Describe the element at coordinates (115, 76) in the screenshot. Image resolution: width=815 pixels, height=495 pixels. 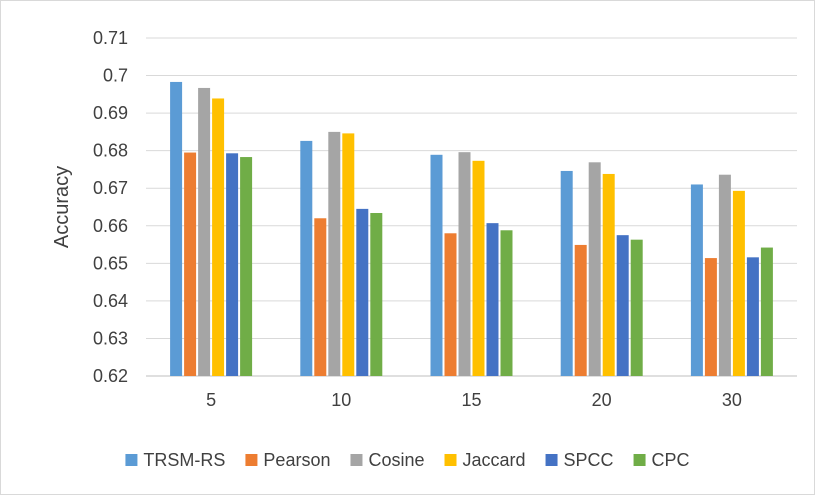
I see `y-tick-label: 0.7` at that location.